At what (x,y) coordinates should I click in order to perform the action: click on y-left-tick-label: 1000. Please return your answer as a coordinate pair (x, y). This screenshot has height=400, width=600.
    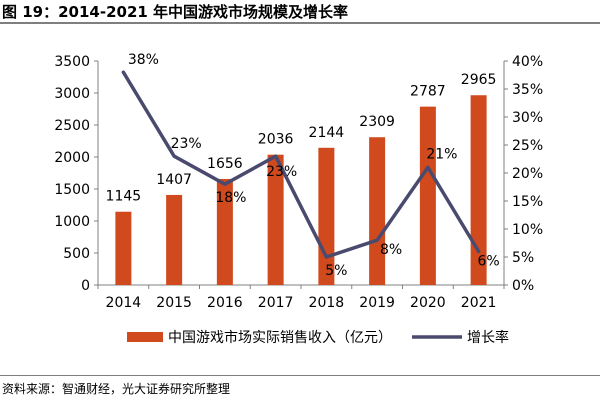
    Looking at the image, I should click on (72, 222).